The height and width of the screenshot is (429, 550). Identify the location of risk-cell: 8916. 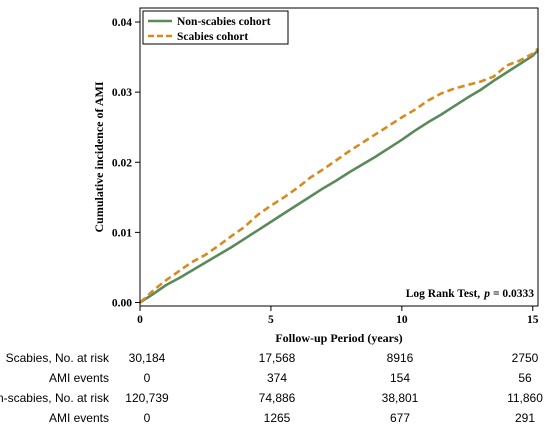
(400, 358).